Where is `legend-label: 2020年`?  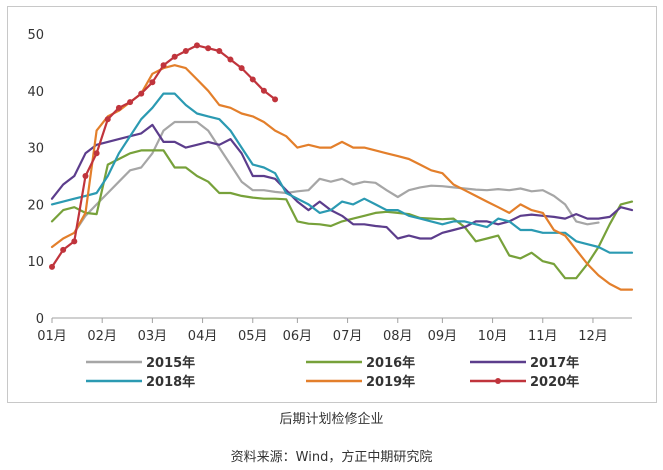 legend-label: 2020年 is located at coordinates (554, 382).